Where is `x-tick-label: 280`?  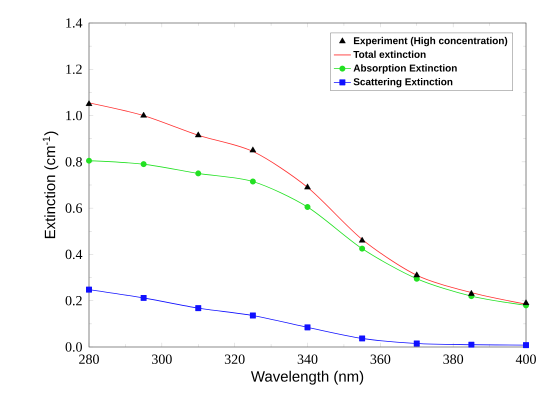 x-tick-label: 280 is located at coordinates (89, 359).